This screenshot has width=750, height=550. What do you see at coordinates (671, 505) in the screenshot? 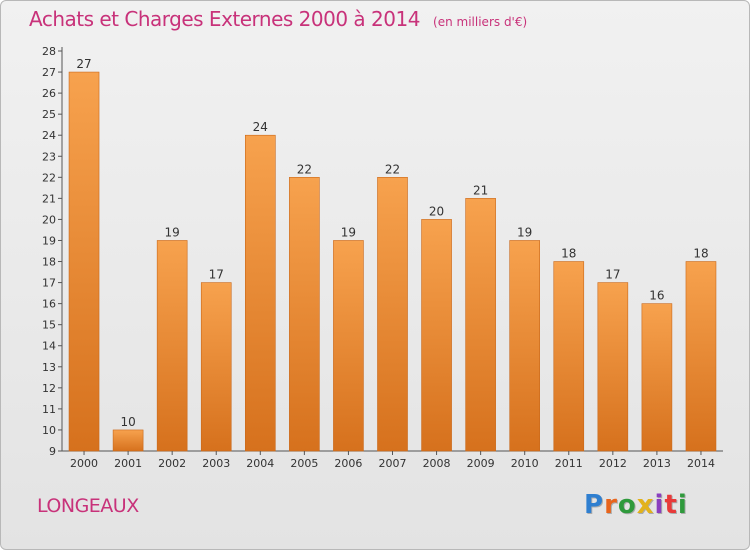
I see `logo-letter: t` at bounding box center [671, 505].